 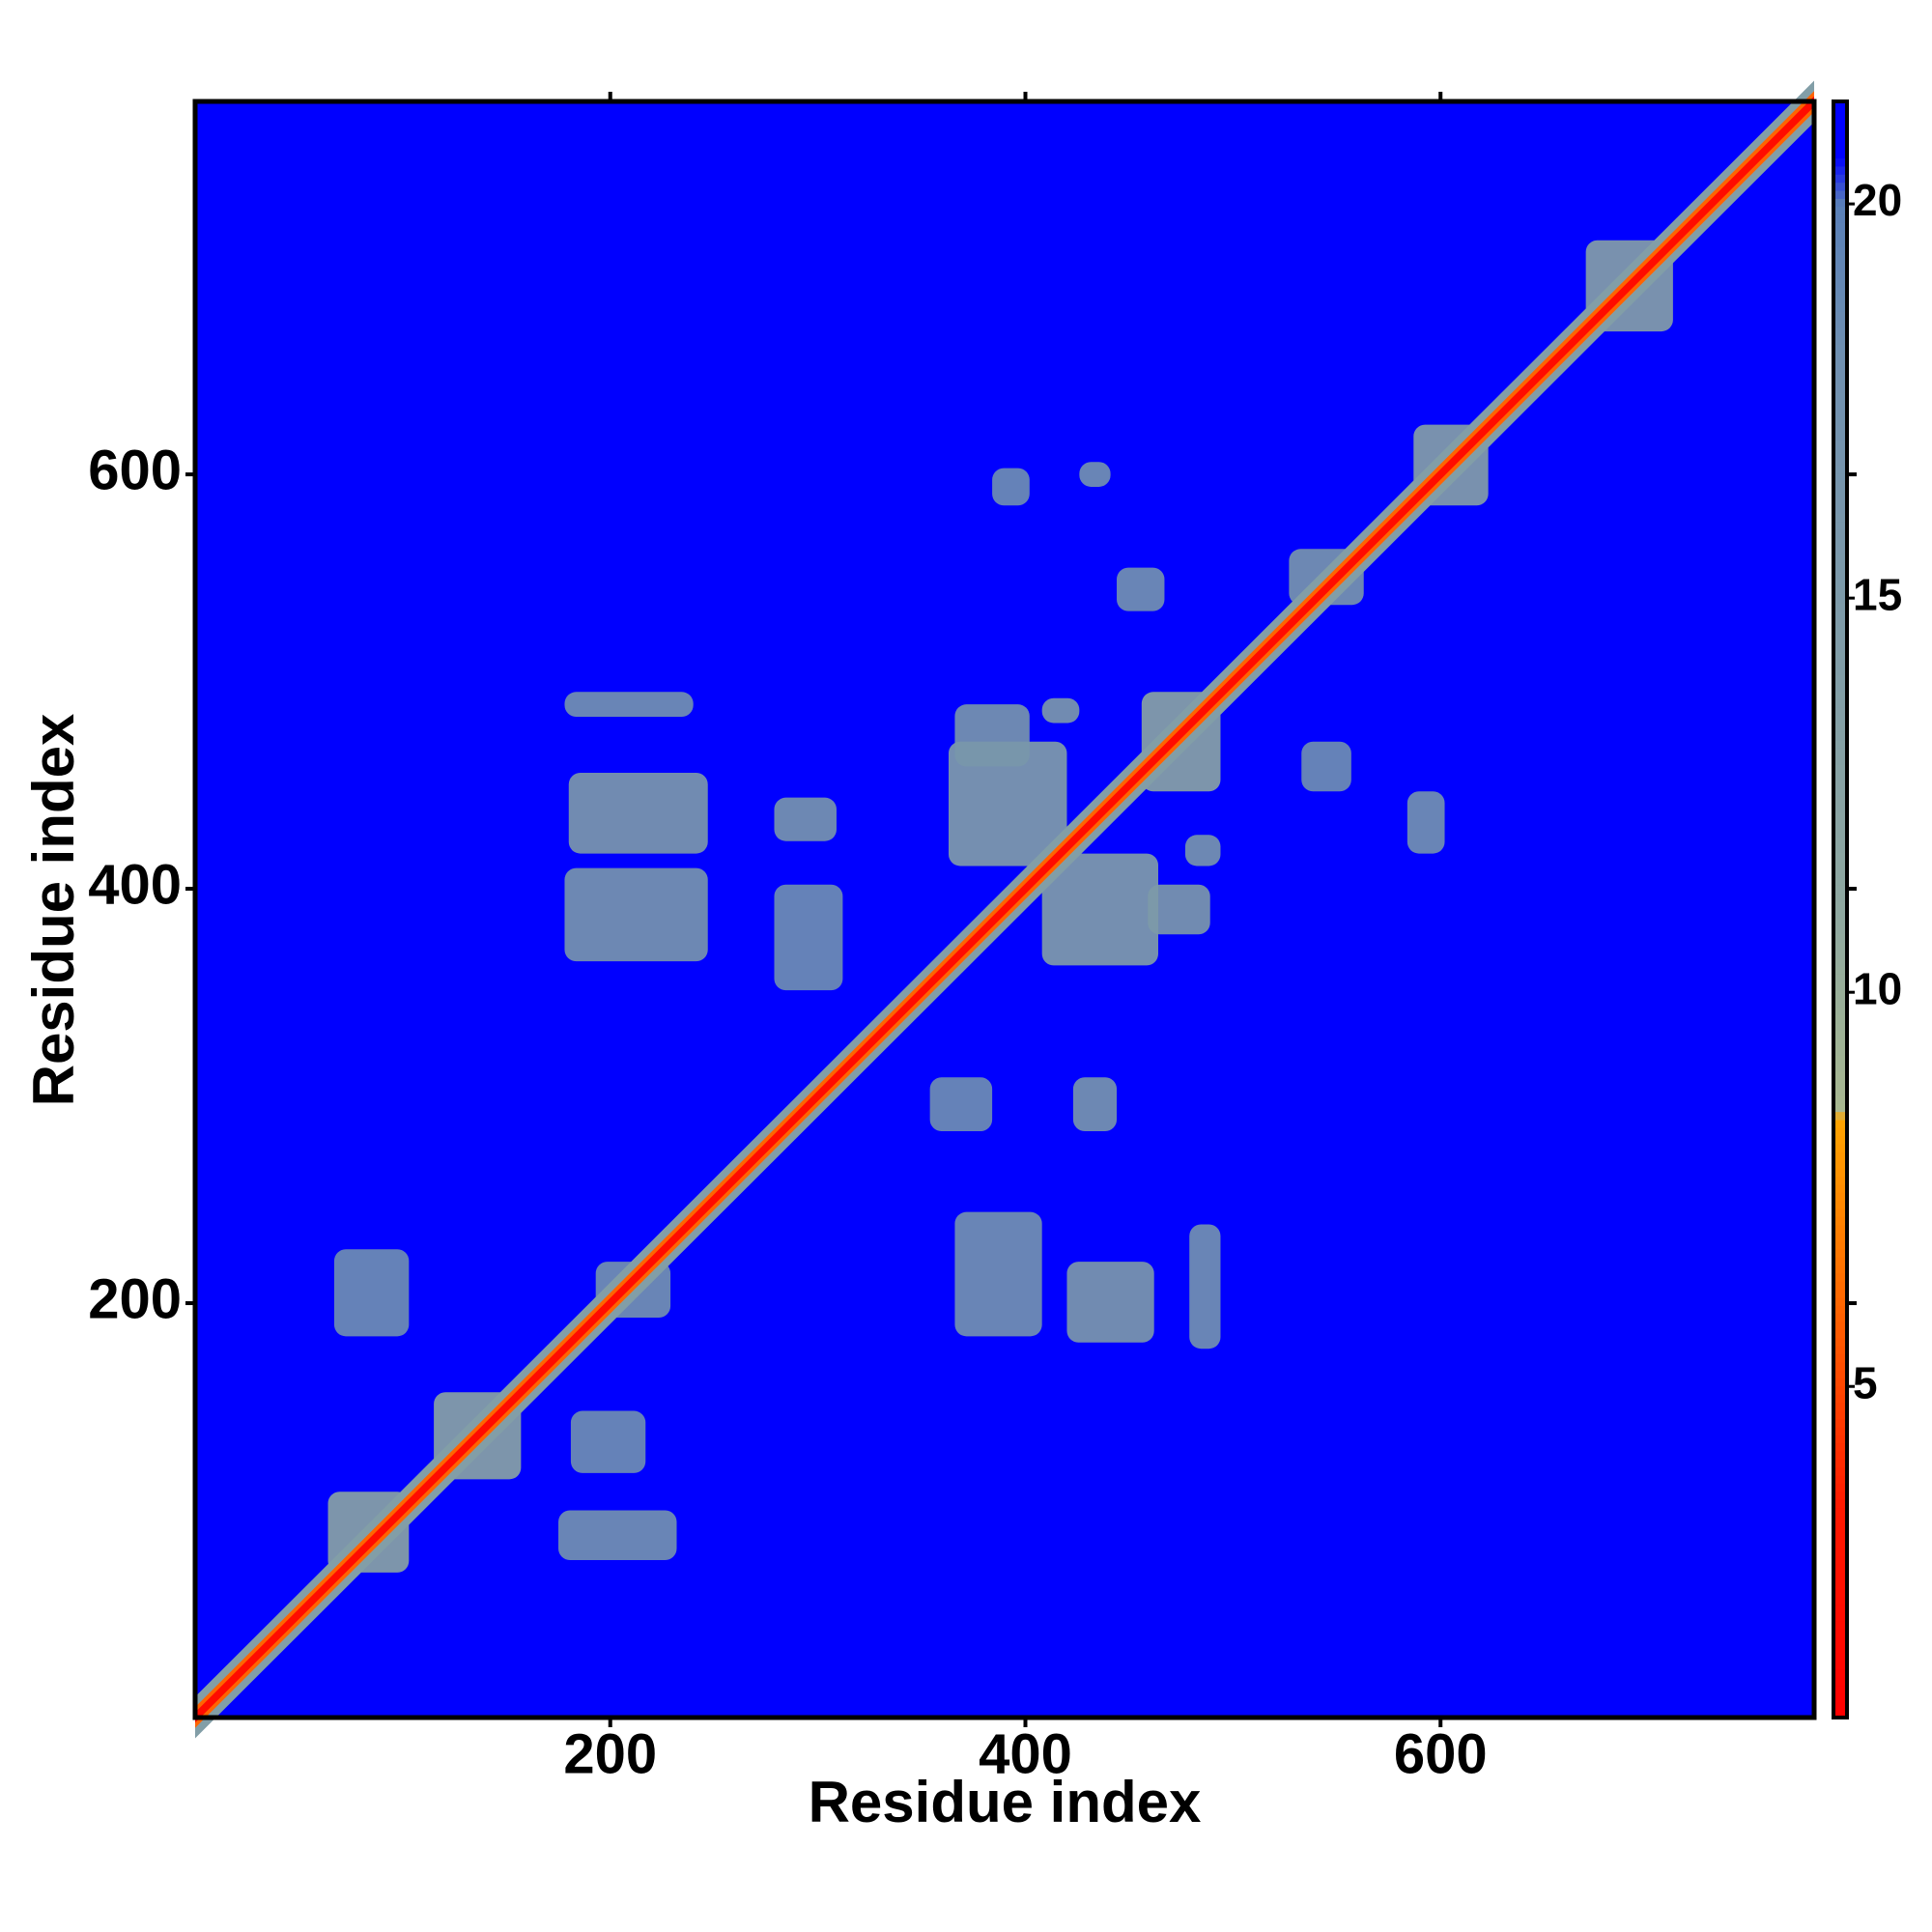 What do you see at coordinates (135, 884) in the screenshot?
I see `y-tick-label: 400` at bounding box center [135, 884].